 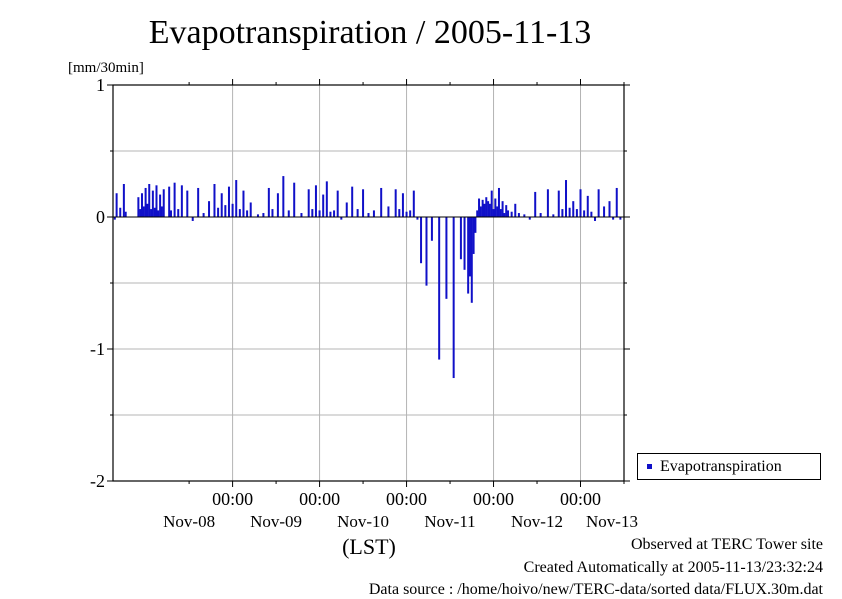 What do you see at coordinates (721, 466) in the screenshot?
I see `legend-label: Evapotranspiration` at bounding box center [721, 466].